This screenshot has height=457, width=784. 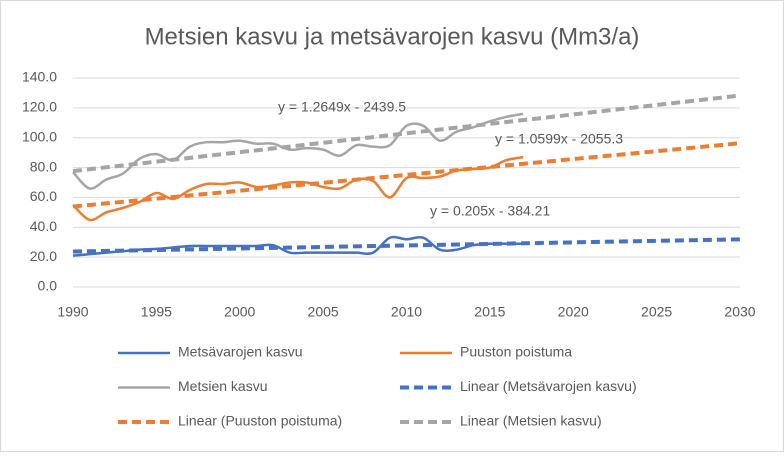 What do you see at coordinates (559, 139) in the screenshot?
I see `trendline-equation: y = 1.0599x - 2055.3` at bounding box center [559, 139].